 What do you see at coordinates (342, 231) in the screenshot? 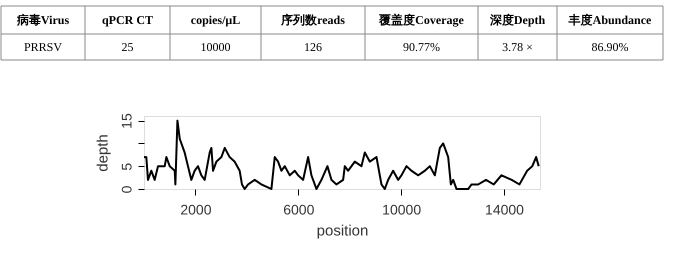
I see `x-axis-title: position` at bounding box center [342, 231].